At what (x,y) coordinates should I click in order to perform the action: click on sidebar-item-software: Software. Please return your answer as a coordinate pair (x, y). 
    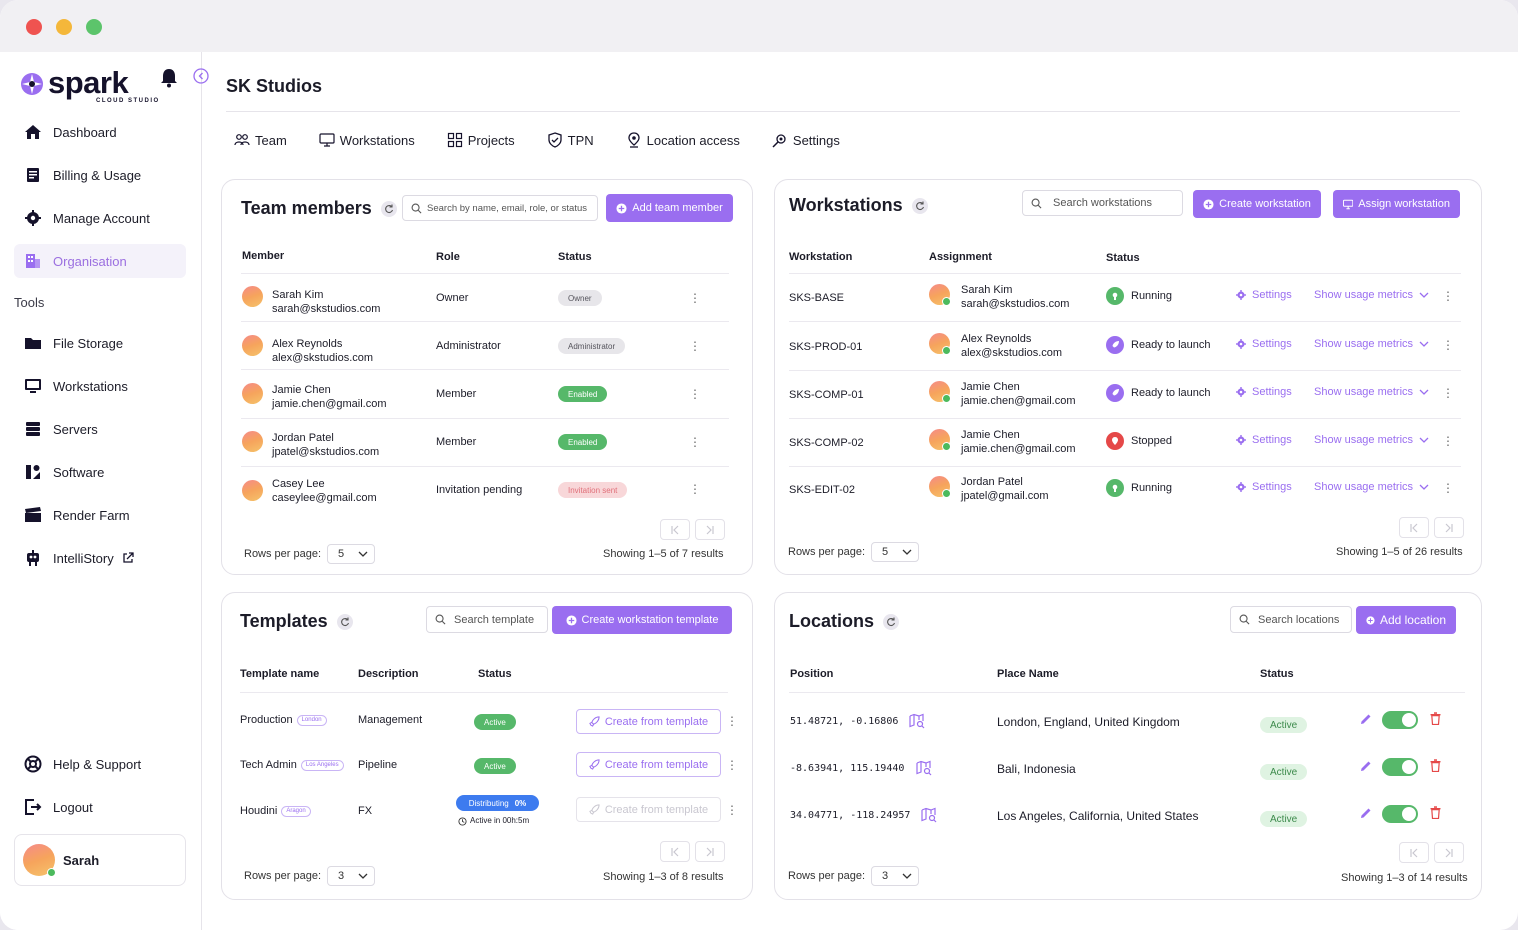
    Looking at the image, I should click on (100, 472).